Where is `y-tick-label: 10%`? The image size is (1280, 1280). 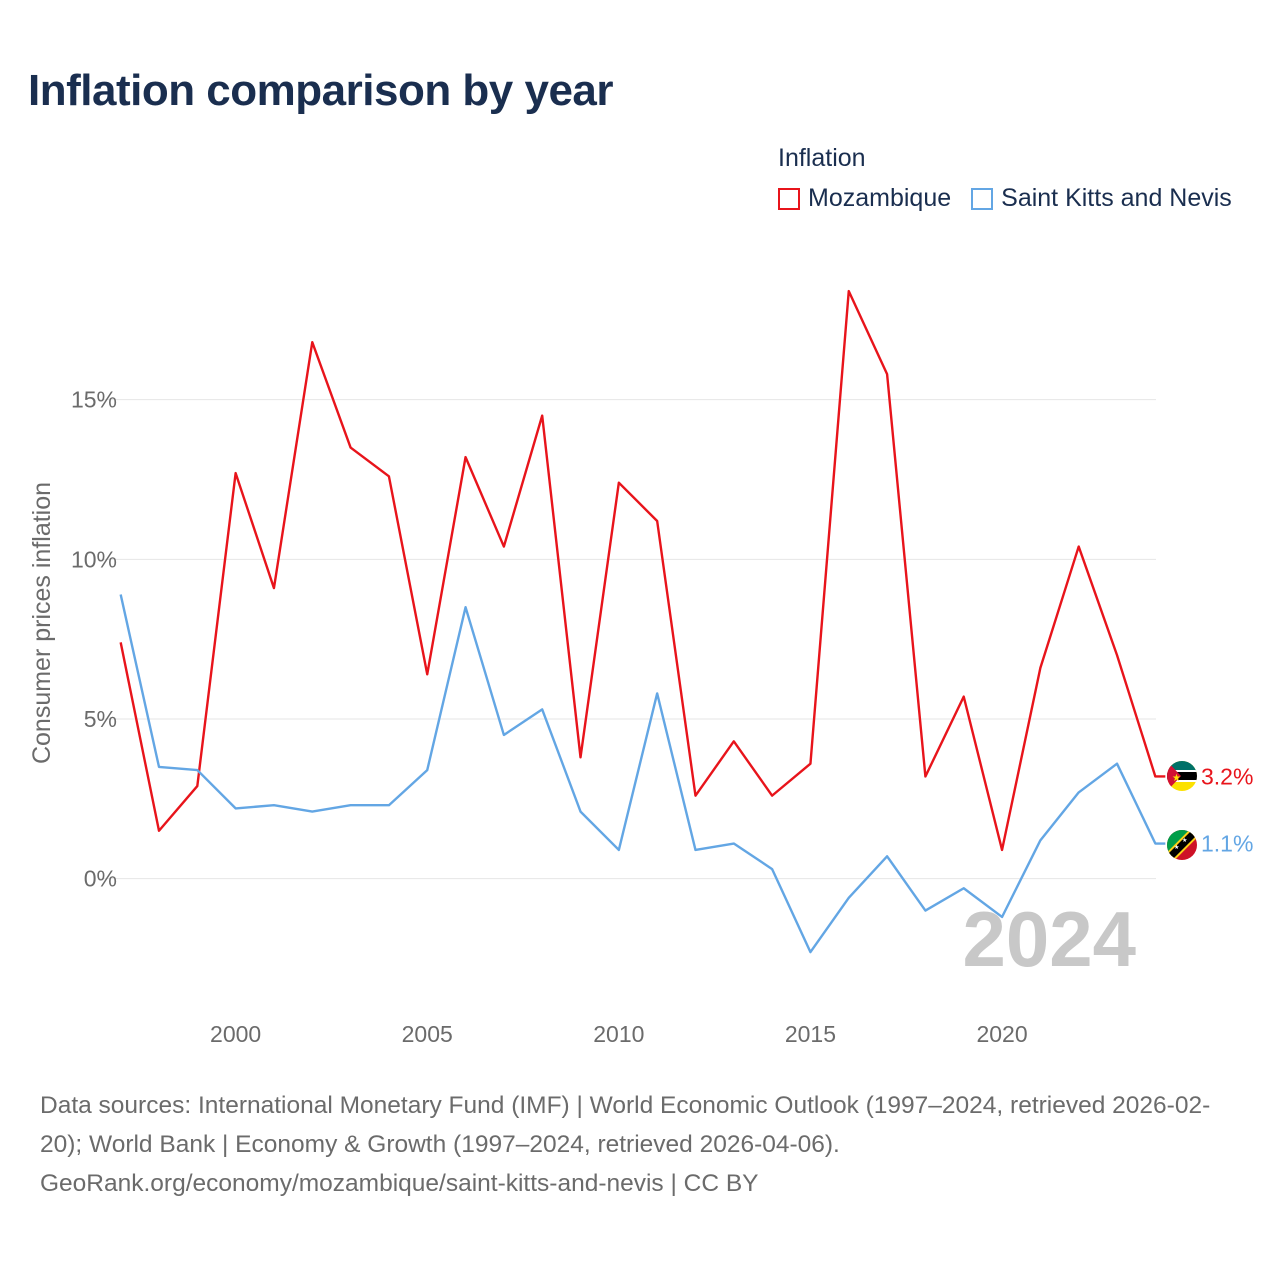 y-tick-label: 10% is located at coordinates (94, 559).